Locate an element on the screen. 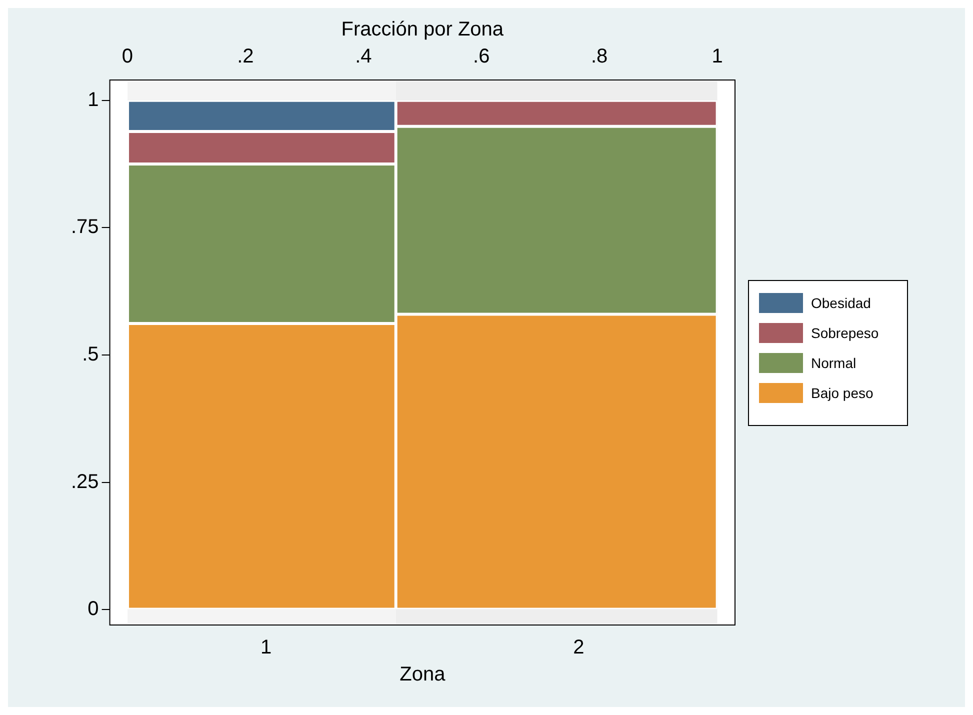  legend-label: Sobrepeso is located at coordinates (845, 333).